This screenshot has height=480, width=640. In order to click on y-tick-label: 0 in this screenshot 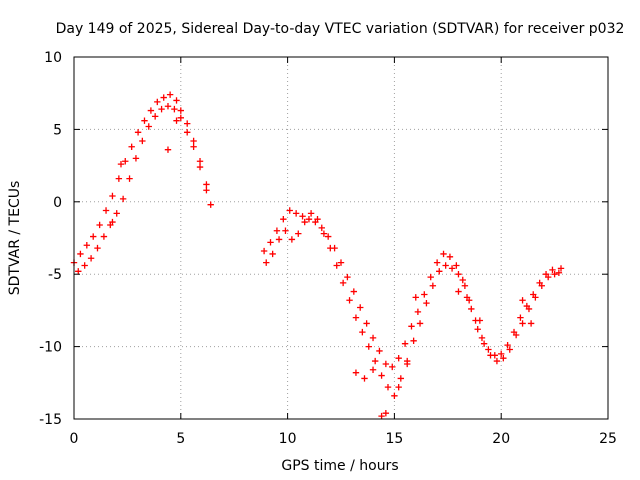, I will do `click(57, 203)`.